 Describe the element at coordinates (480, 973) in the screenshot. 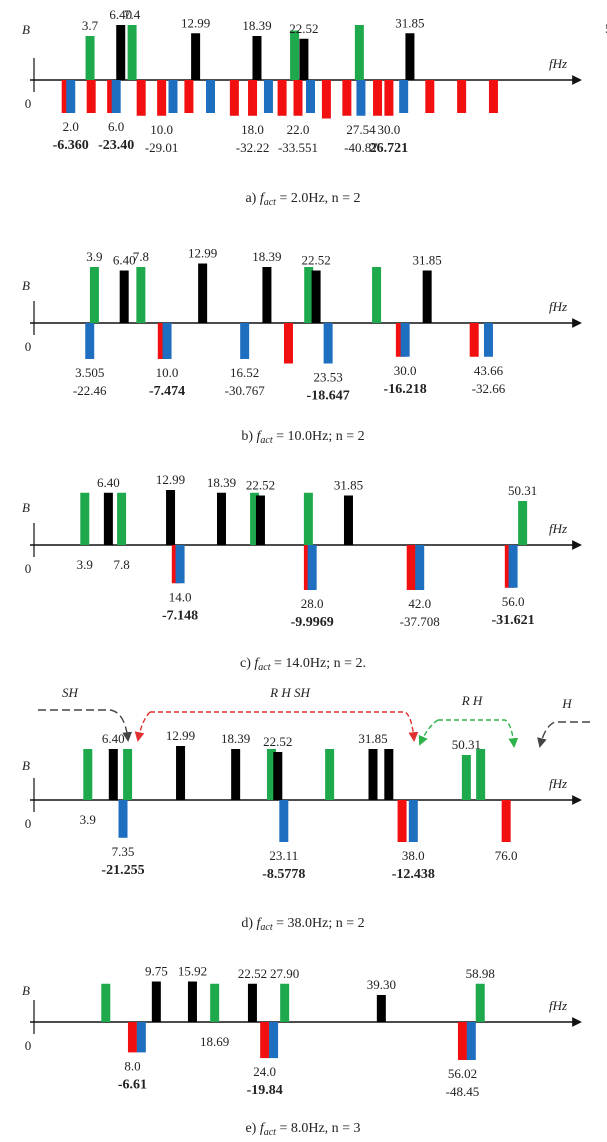

I see `label-up-e-7: 58.98` at that location.